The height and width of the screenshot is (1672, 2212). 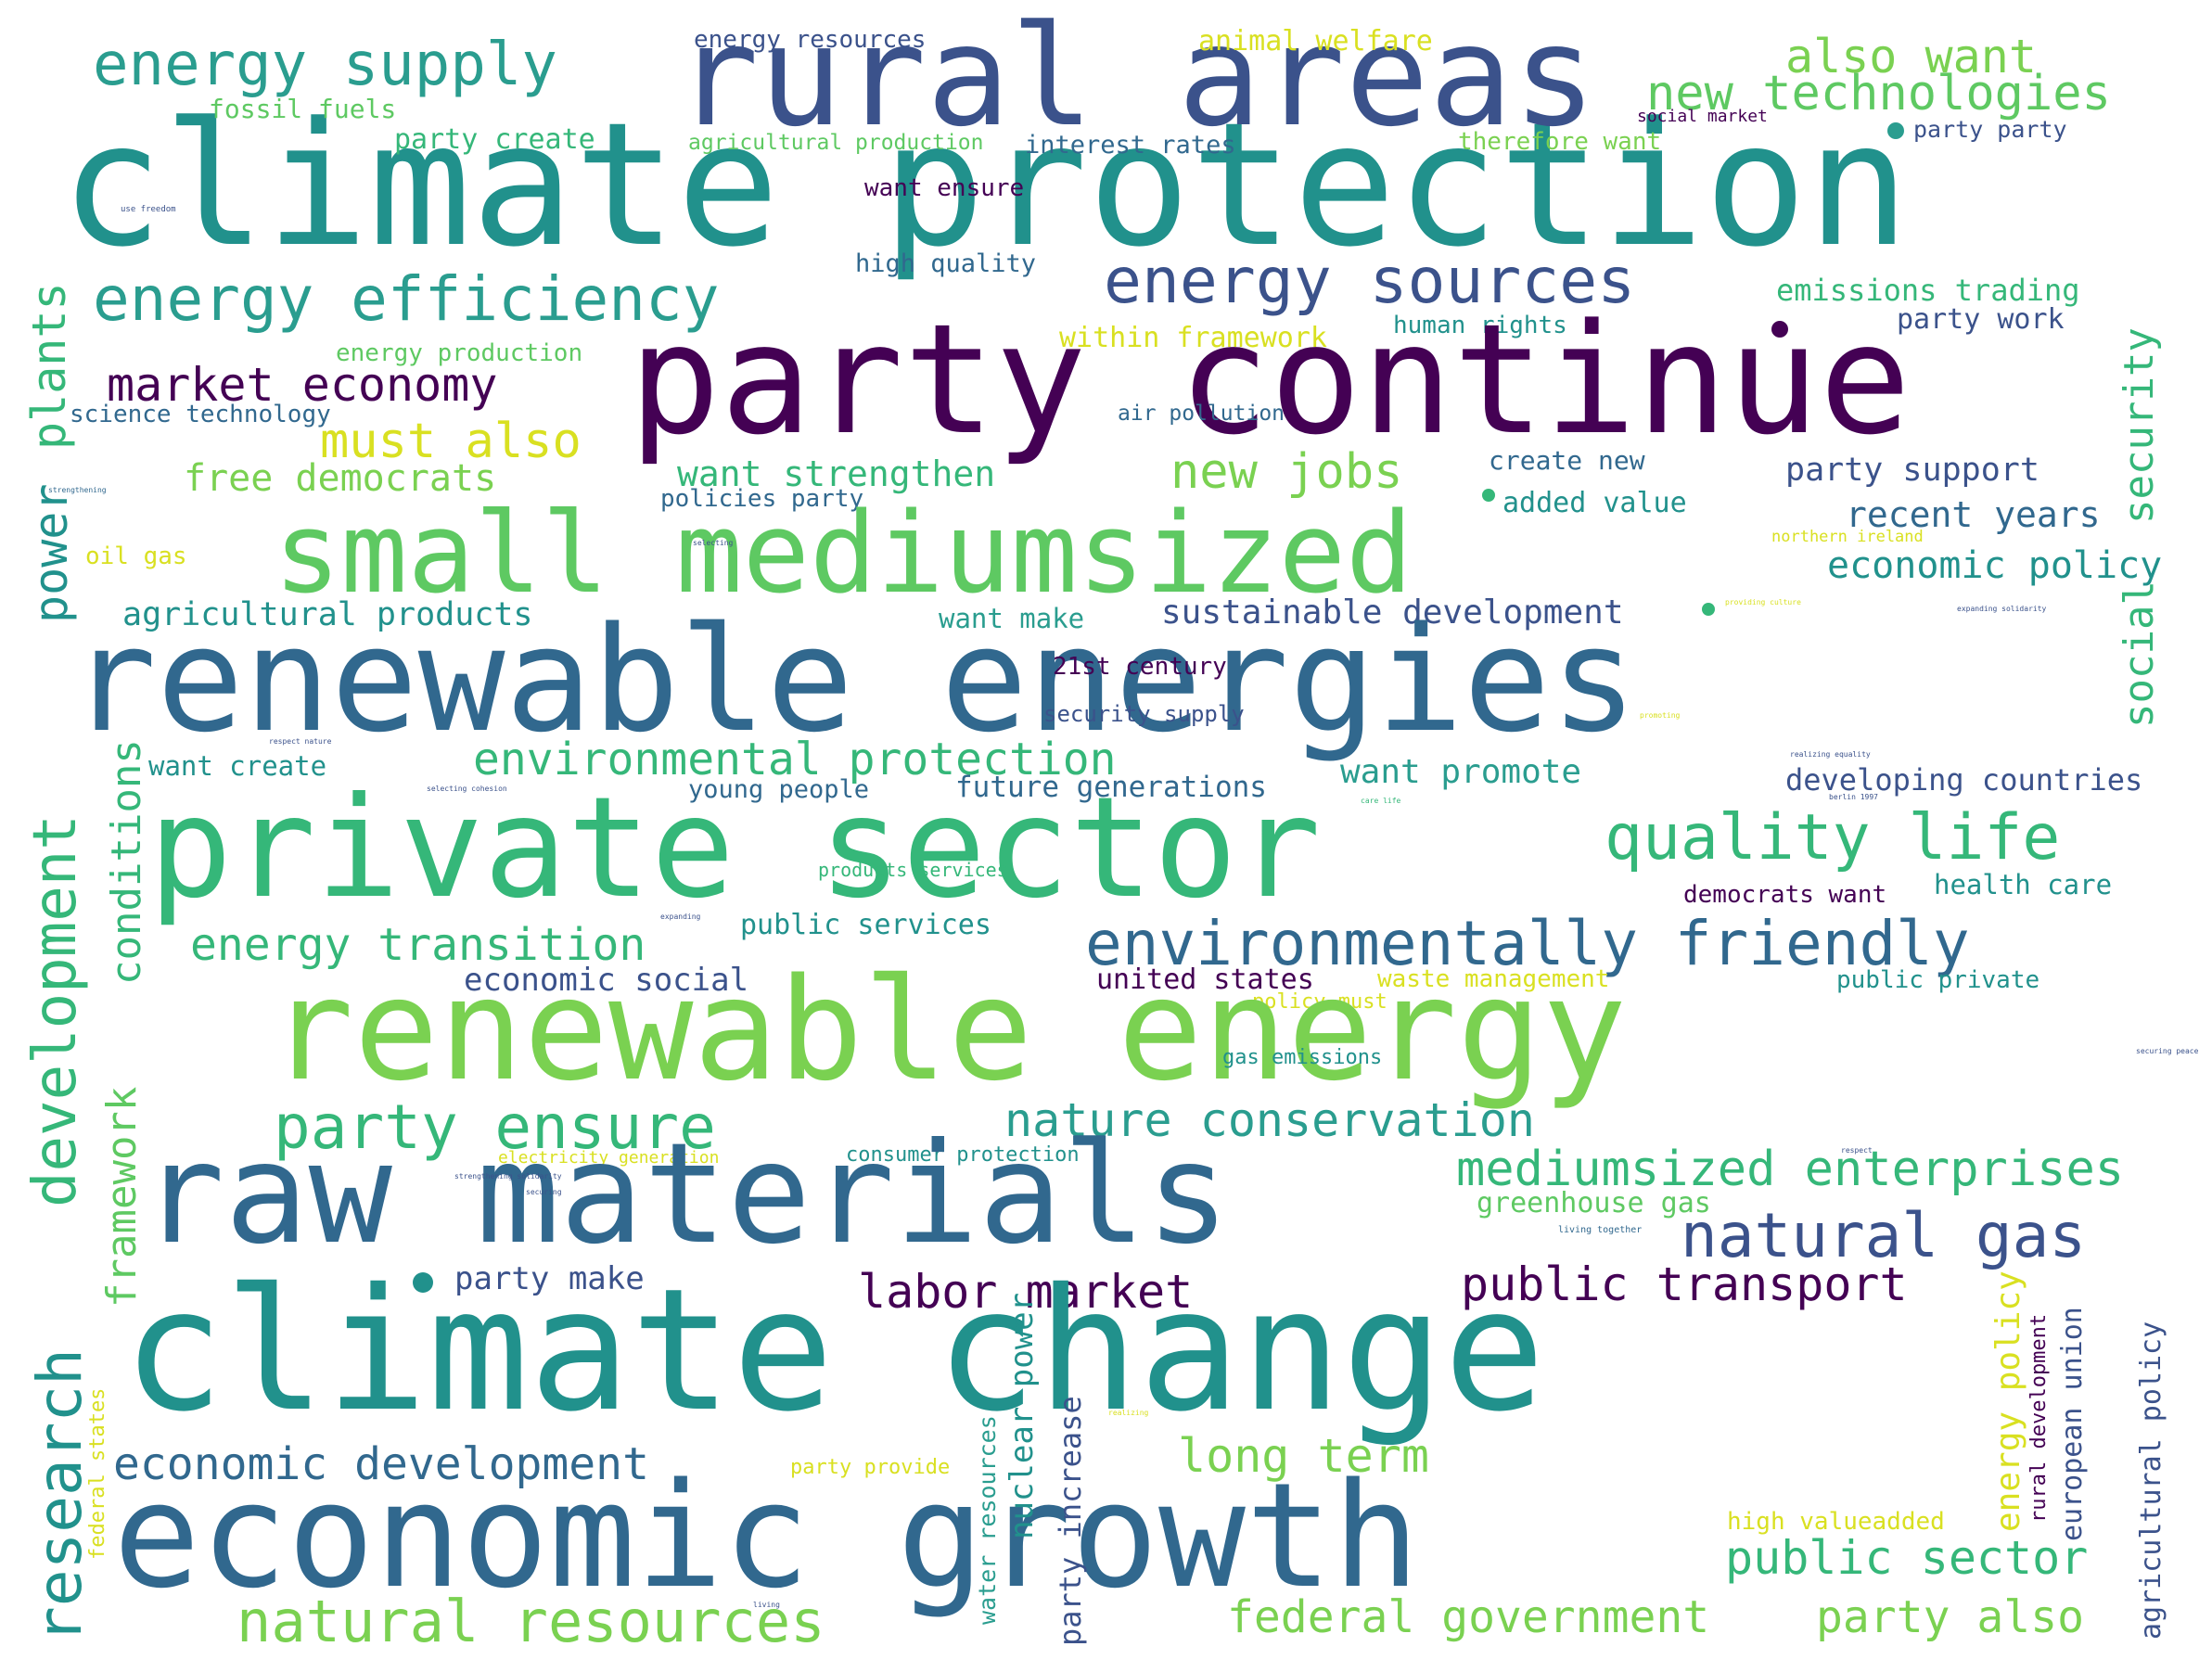 What do you see at coordinates (834, 1350) in the screenshot?
I see `word: climate change` at bounding box center [834, 1350].